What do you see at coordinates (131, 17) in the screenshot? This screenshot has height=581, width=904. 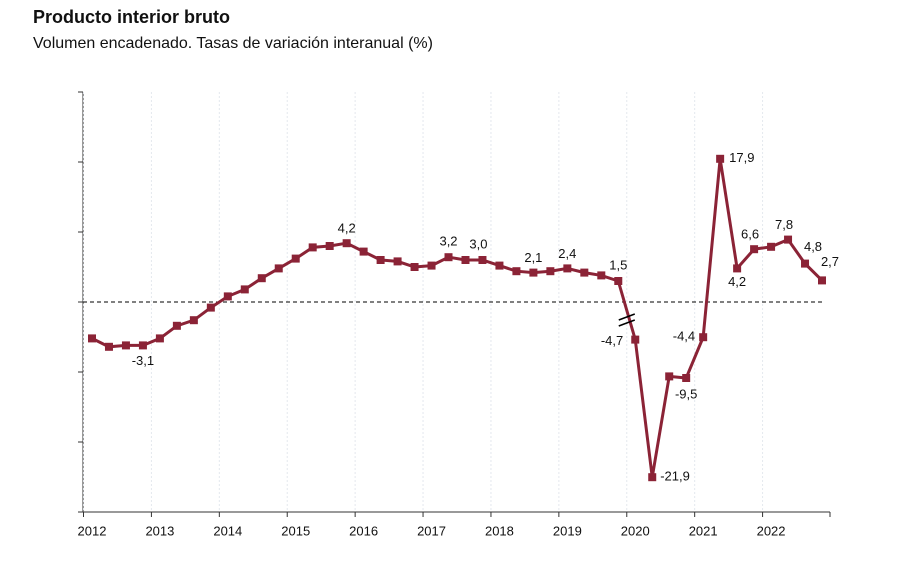 I see `chart-title: Producto interior bruto` at bounding box center [131, 17].